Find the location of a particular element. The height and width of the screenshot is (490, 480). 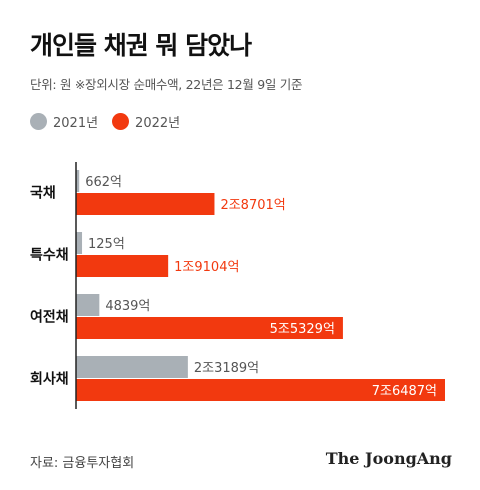

data-label-2021: 125억 is located at coordinates (106, 244).